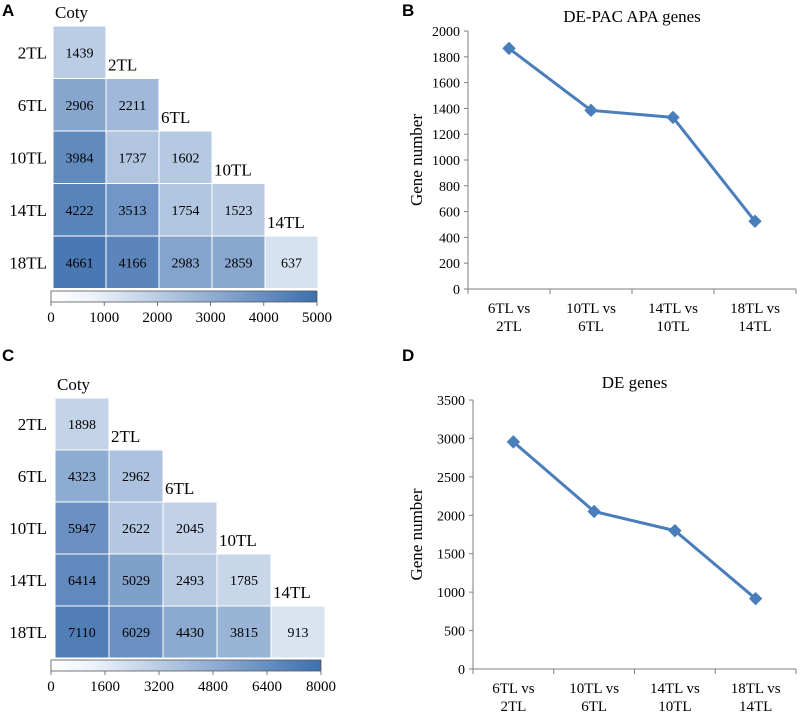 The image size is (809, 722). I want to click on cell-value: 2045, so click(190, 529).